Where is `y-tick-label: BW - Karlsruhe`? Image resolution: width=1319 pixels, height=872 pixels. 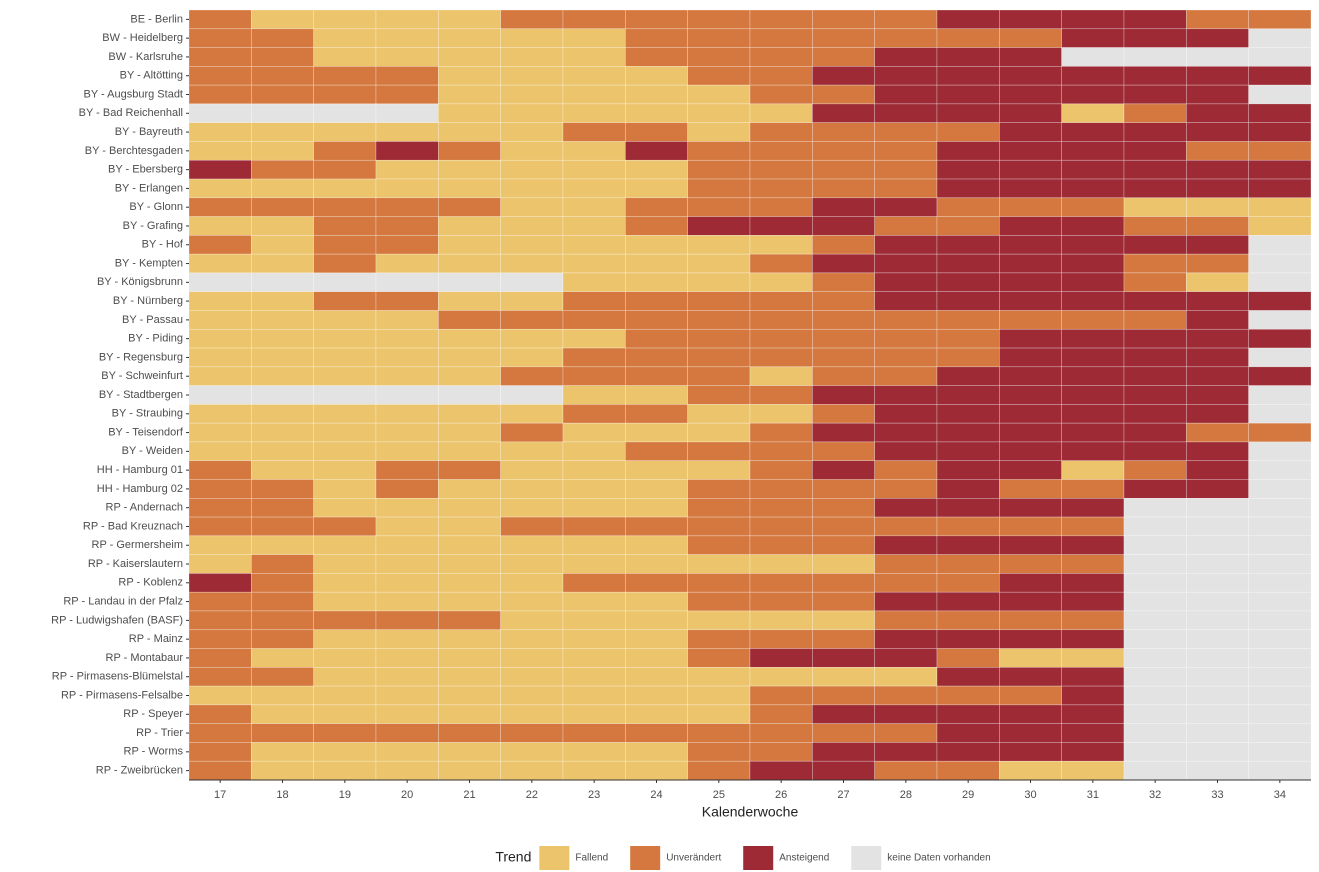
y-tick-label: BW - Karlsruhe is located at coordinates (145, 57).